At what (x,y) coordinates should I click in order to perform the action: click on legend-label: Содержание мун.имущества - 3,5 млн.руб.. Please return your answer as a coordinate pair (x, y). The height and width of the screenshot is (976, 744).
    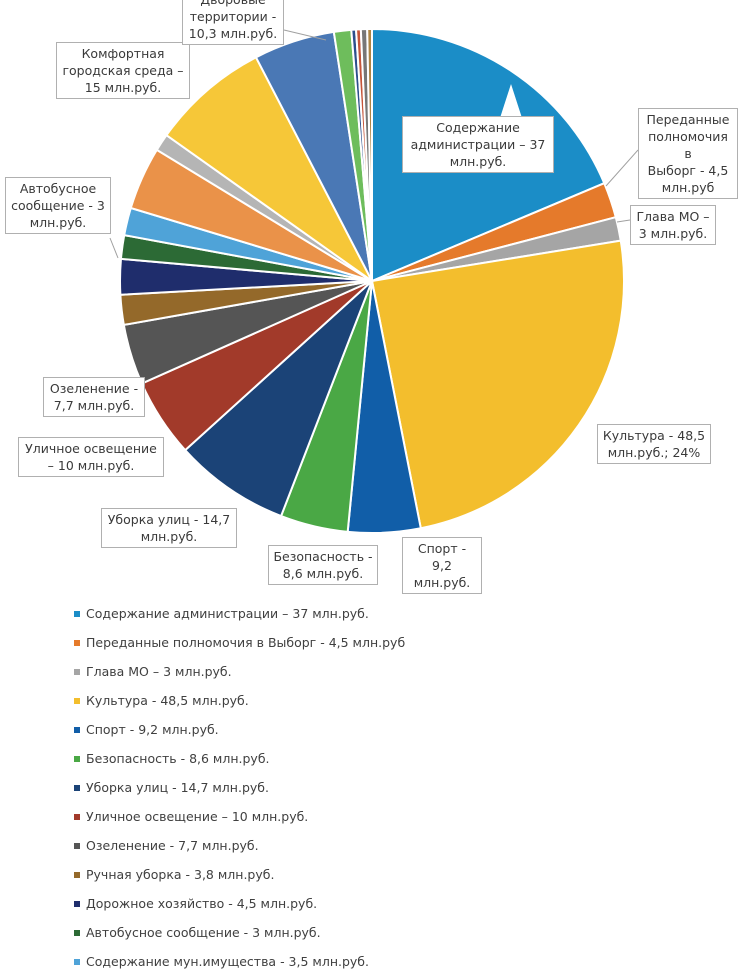
    Looking at the image, I should click on (227, 961).